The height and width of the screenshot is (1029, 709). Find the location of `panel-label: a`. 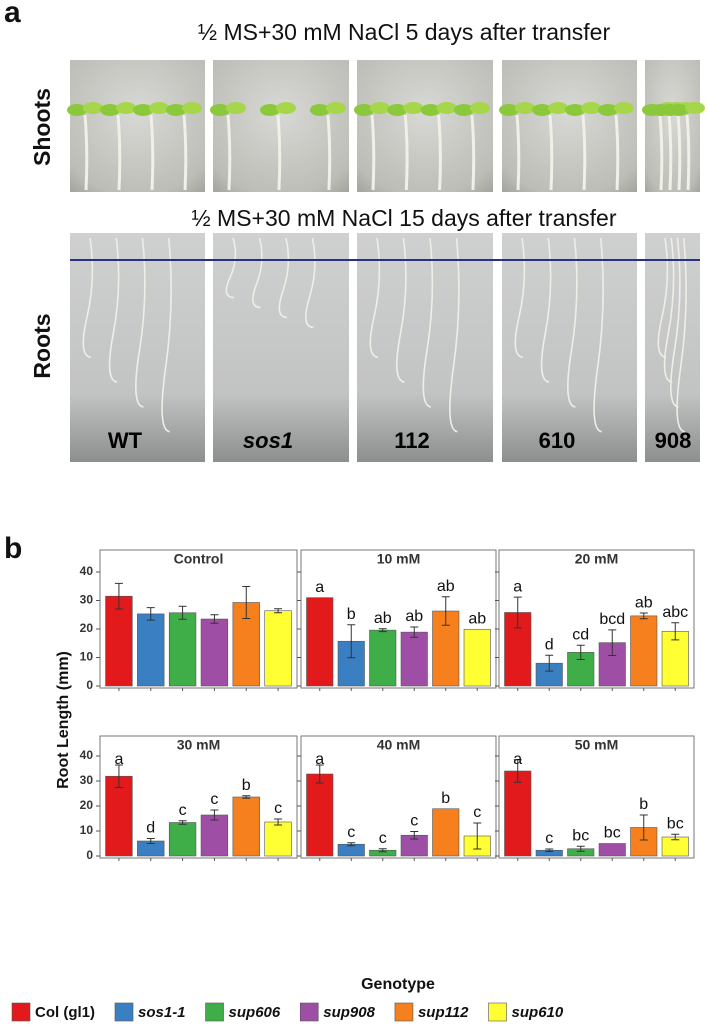

panel-label: a is located at coordinates (12, 14).